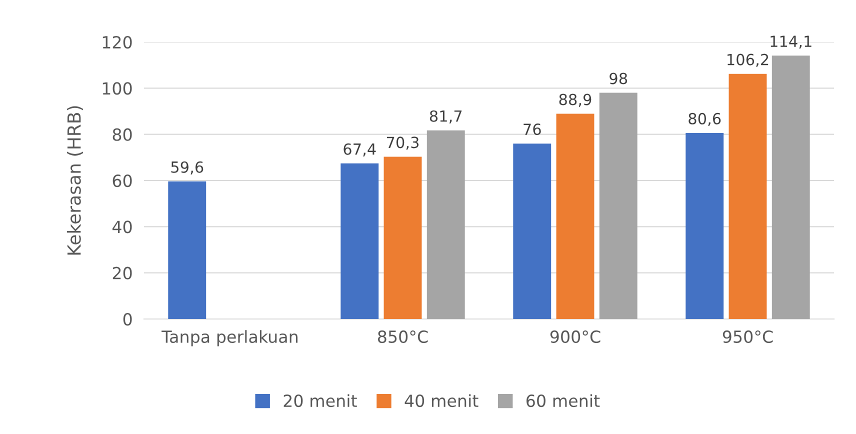 The width and height of the screenshot is (856, 434). What do you see at coordinates (748, 60) in the screenshot?
I see `data-label: 106,2` at bounding box center [748, 60].